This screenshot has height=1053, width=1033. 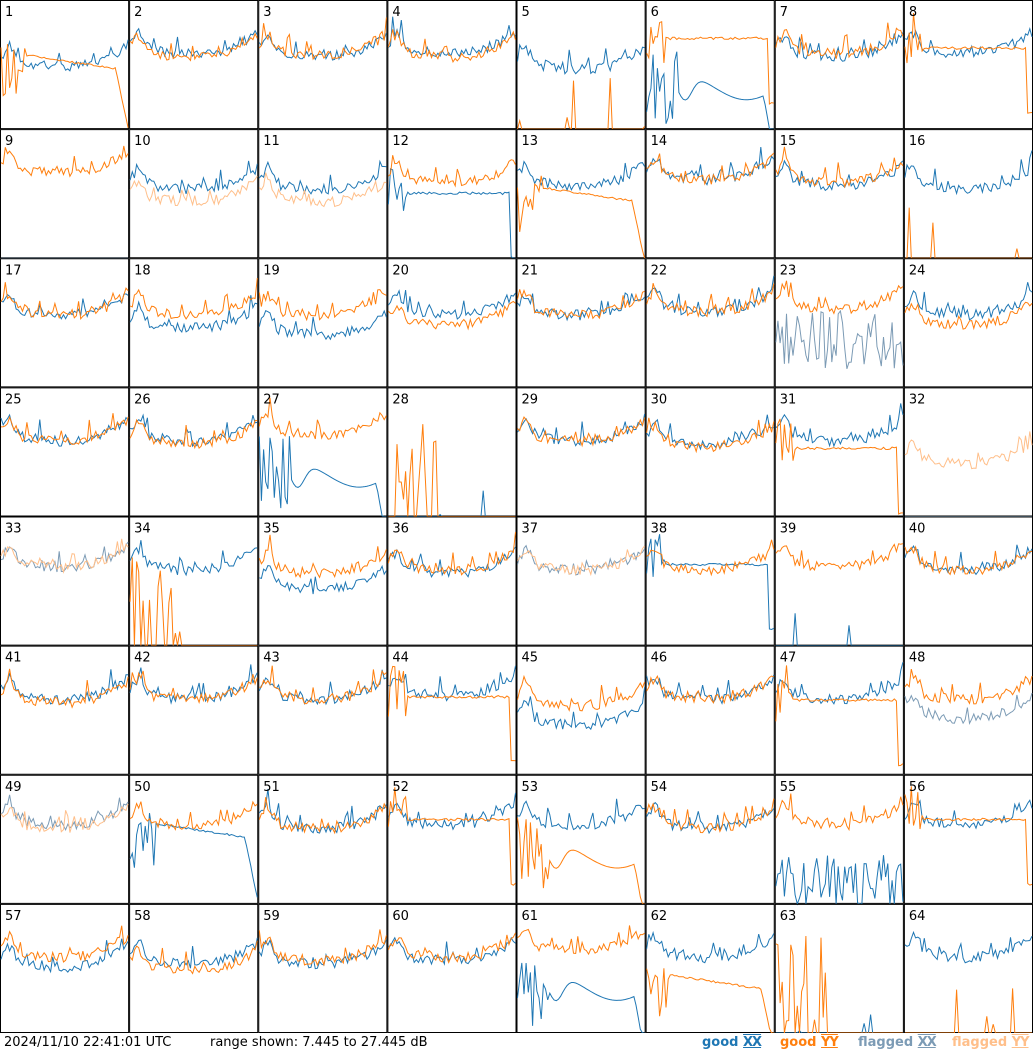 What do you see at coordinates (271, 658) in the screenshot?
I see `panel-label: 43` at bounding box center [271, 658].